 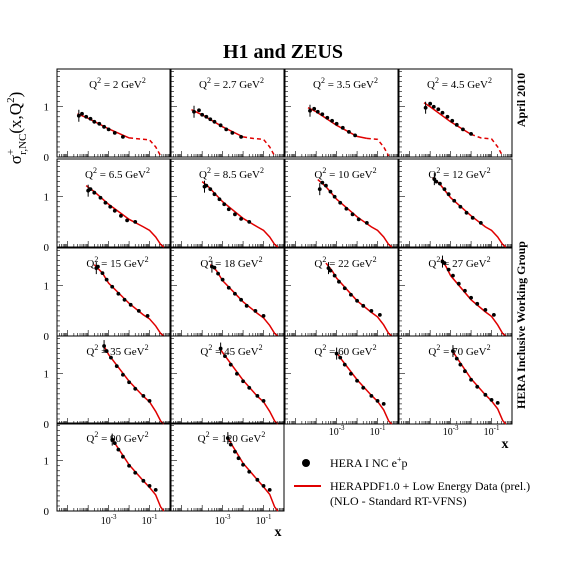 What do you see at coordinates (341, 113) in the screenshot?
I see `panel-q2-3.5: Q2 = 3.5 GeV2` at bounding box center [341, 113].